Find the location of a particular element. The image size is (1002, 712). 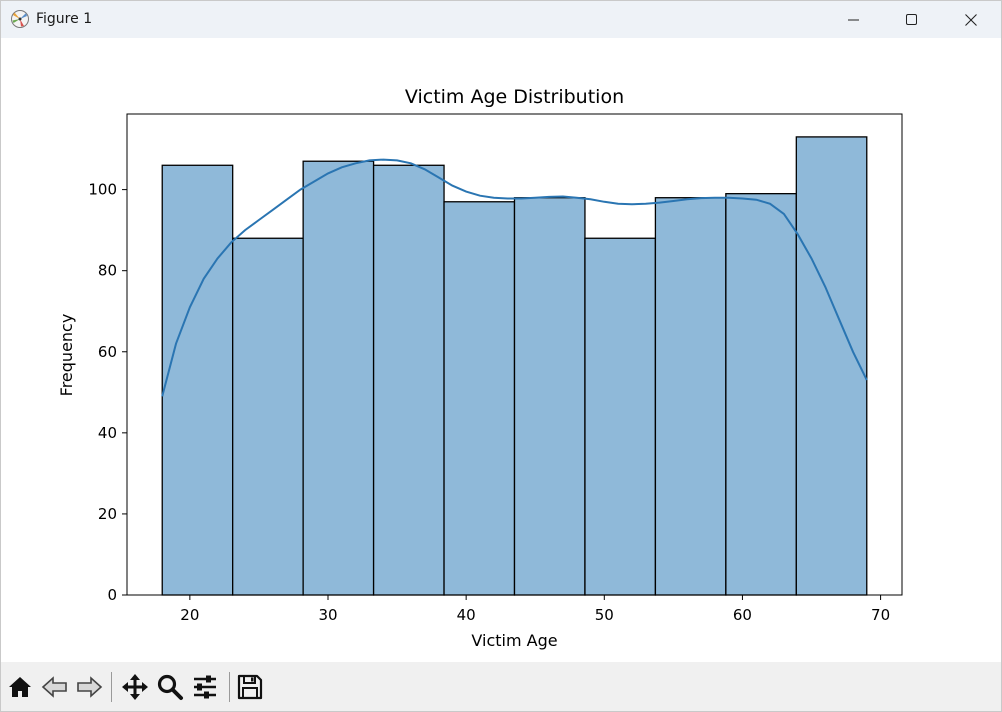

configure-subplots-button is located at coordinates (205, 687).